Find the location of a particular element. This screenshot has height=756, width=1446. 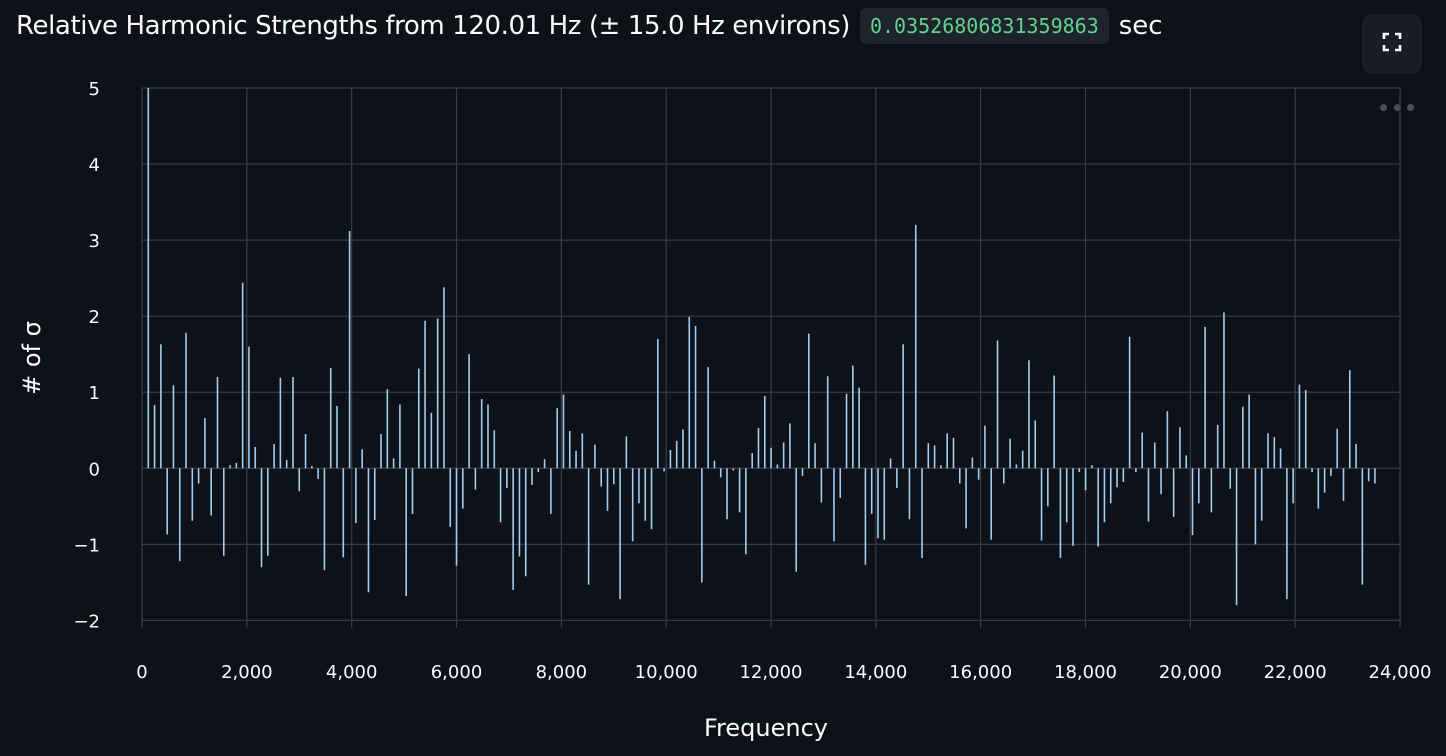

fullscreen-button is located at coordinates (1392, 44).